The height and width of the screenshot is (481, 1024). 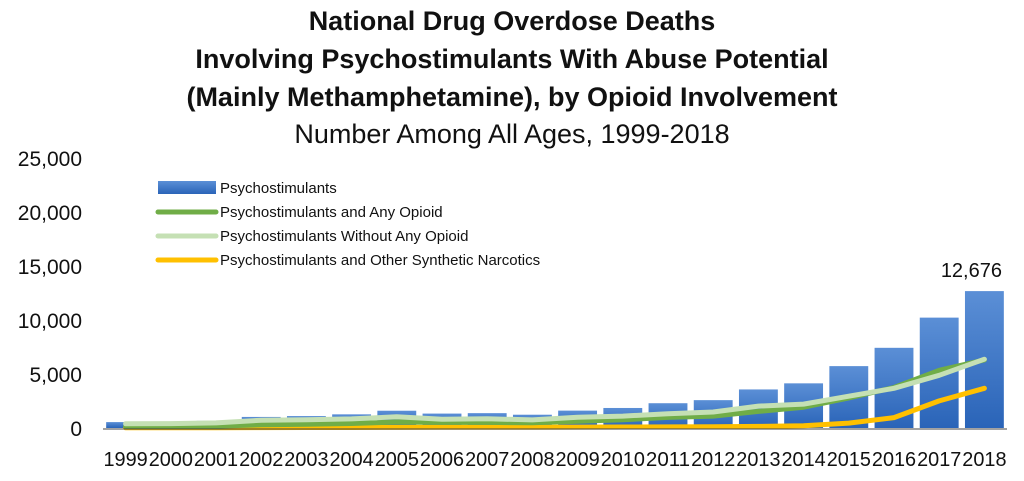 I want to click on data-label-2018: 12,676, so click(x=971, y=271).